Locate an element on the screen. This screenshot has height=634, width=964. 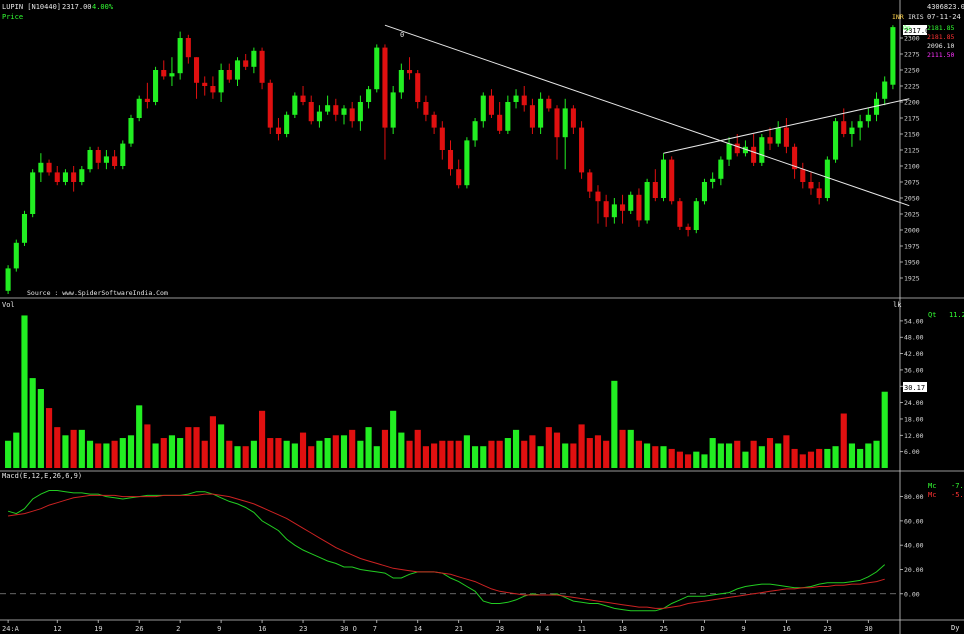
macd-tick-label: 20.00 is located at coordinates (914, 570).